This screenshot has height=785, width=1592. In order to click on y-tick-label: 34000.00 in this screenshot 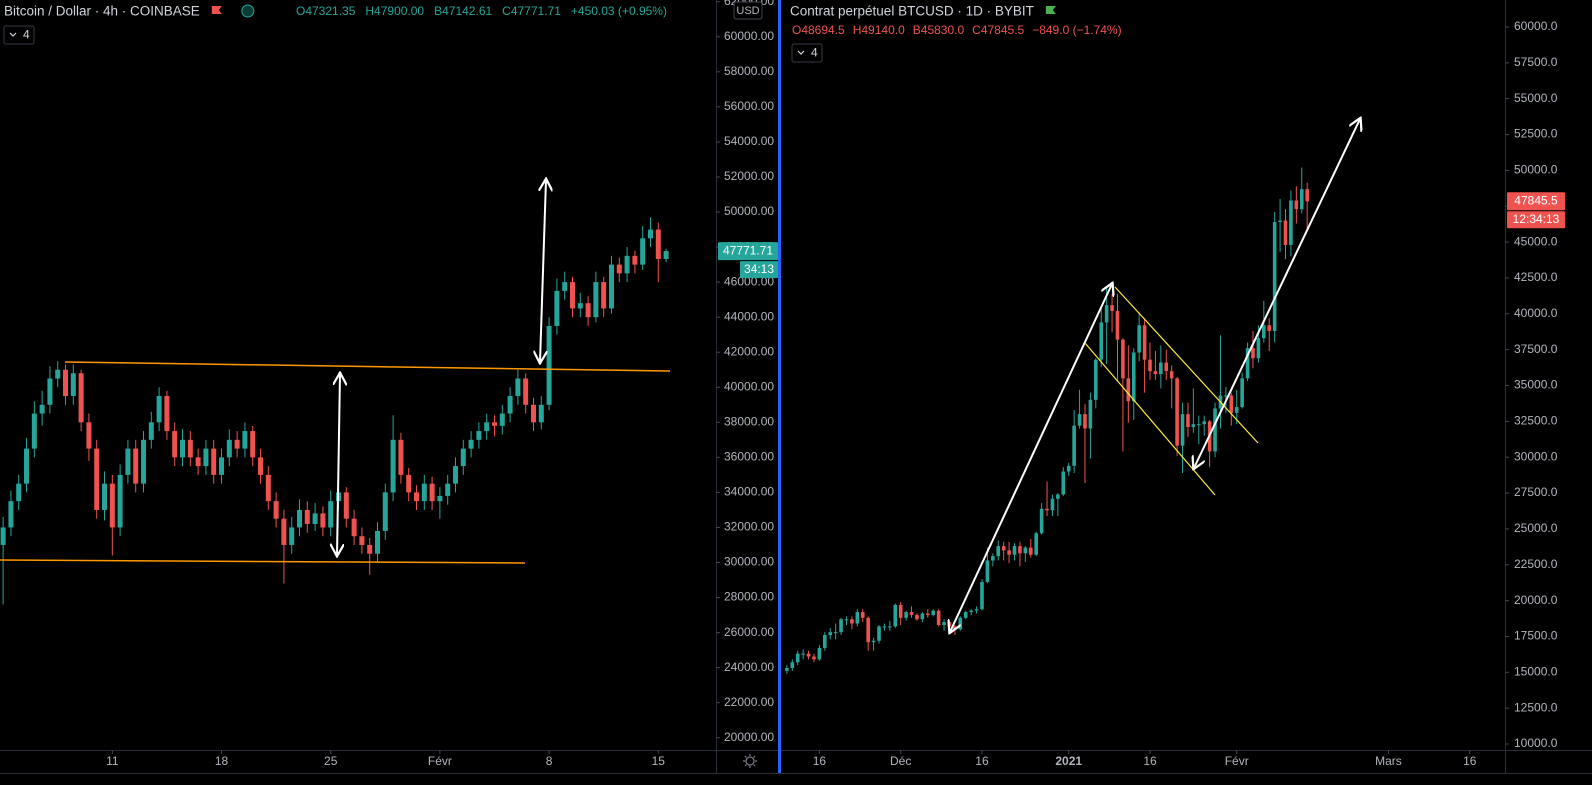, I will do `click(749, 492)`.